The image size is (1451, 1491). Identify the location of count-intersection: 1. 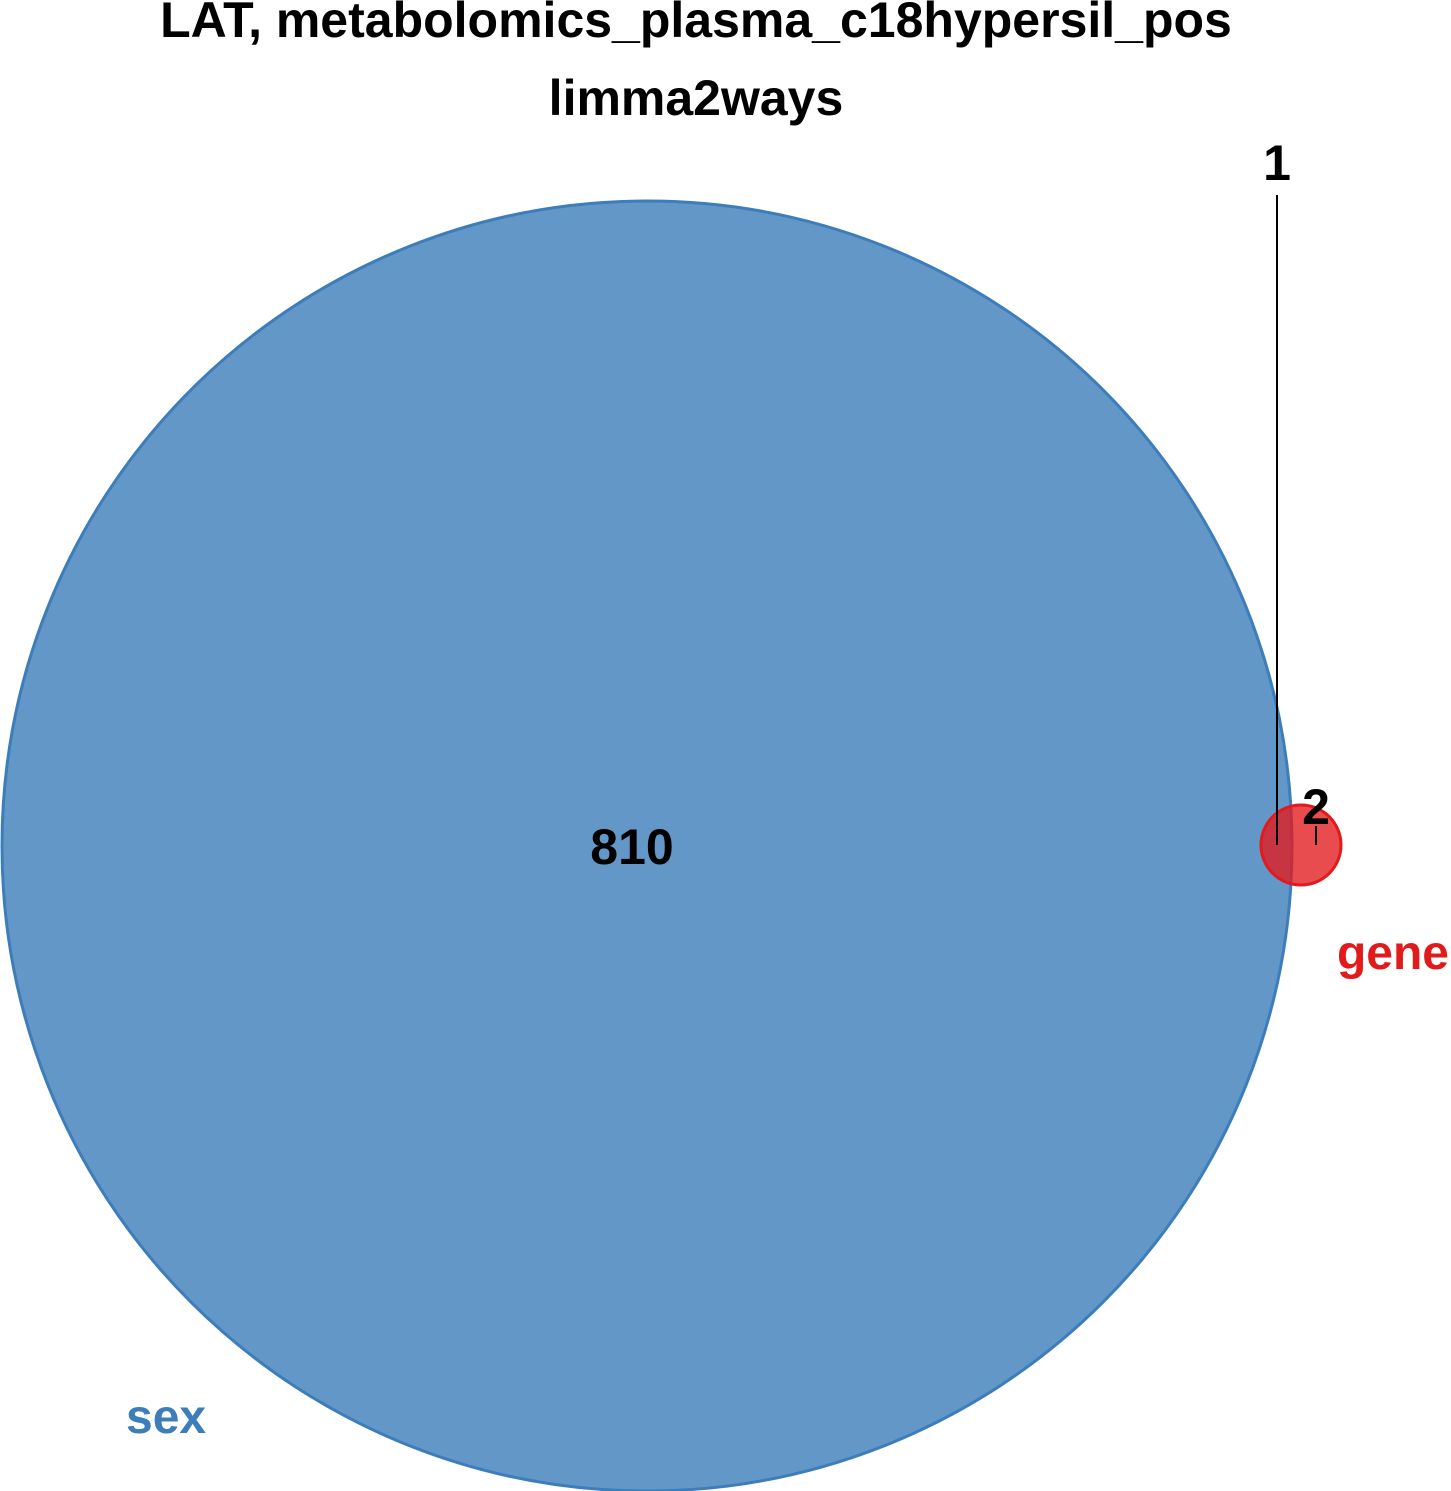
(1277, 163).